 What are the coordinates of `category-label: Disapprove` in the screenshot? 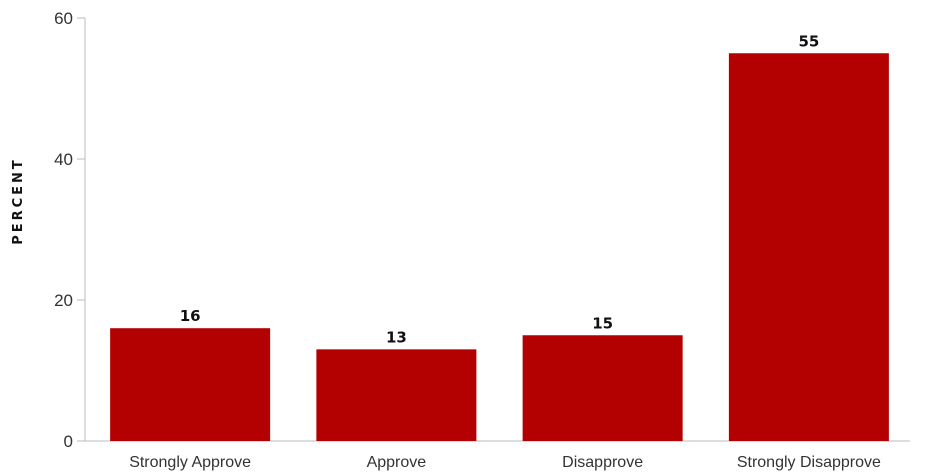 It's located at (602, 462).